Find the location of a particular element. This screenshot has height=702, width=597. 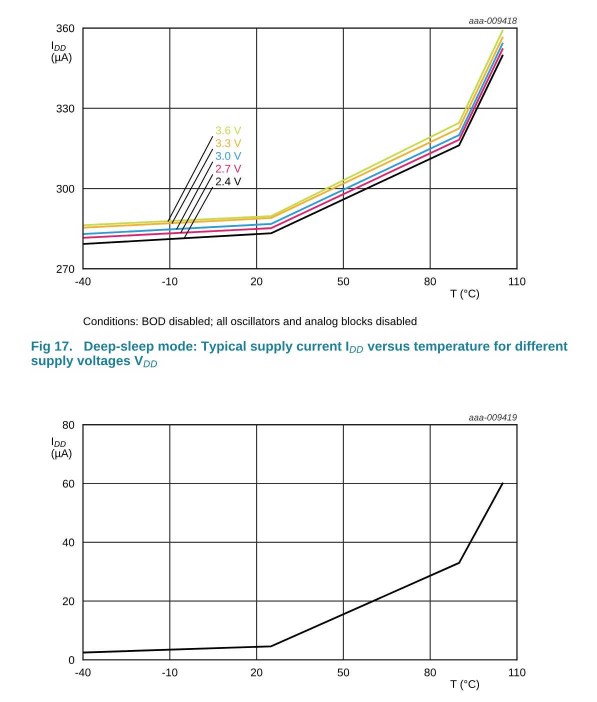

y-tick-label: 0 is located at coordinates (71, 660).